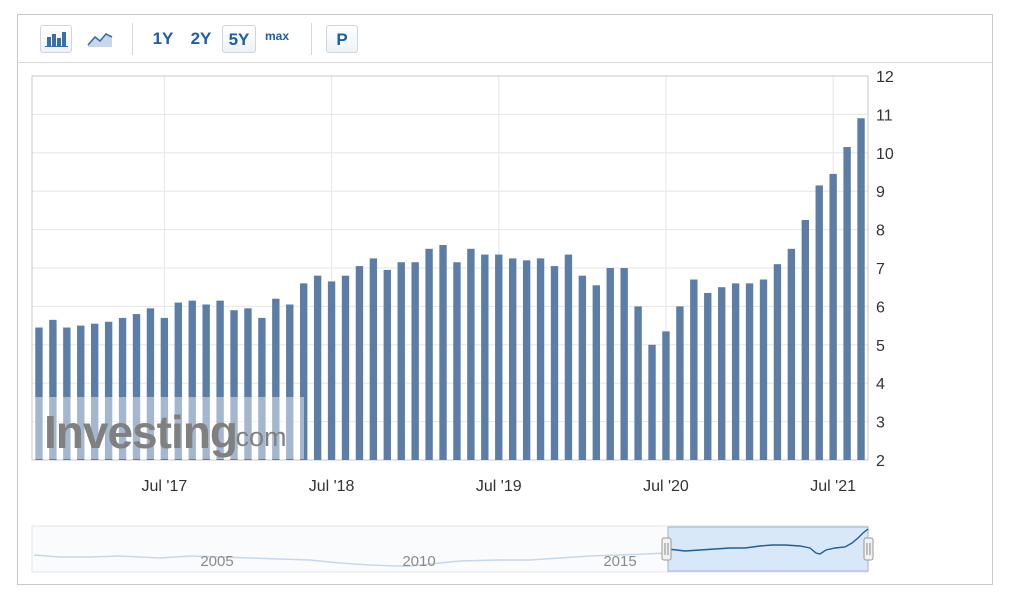 The image size is (1009, 597). What do you see at coordinates (880, 231) in the screenshot?
I see `y-tick-label: 8` at bounding box center [880, 231].